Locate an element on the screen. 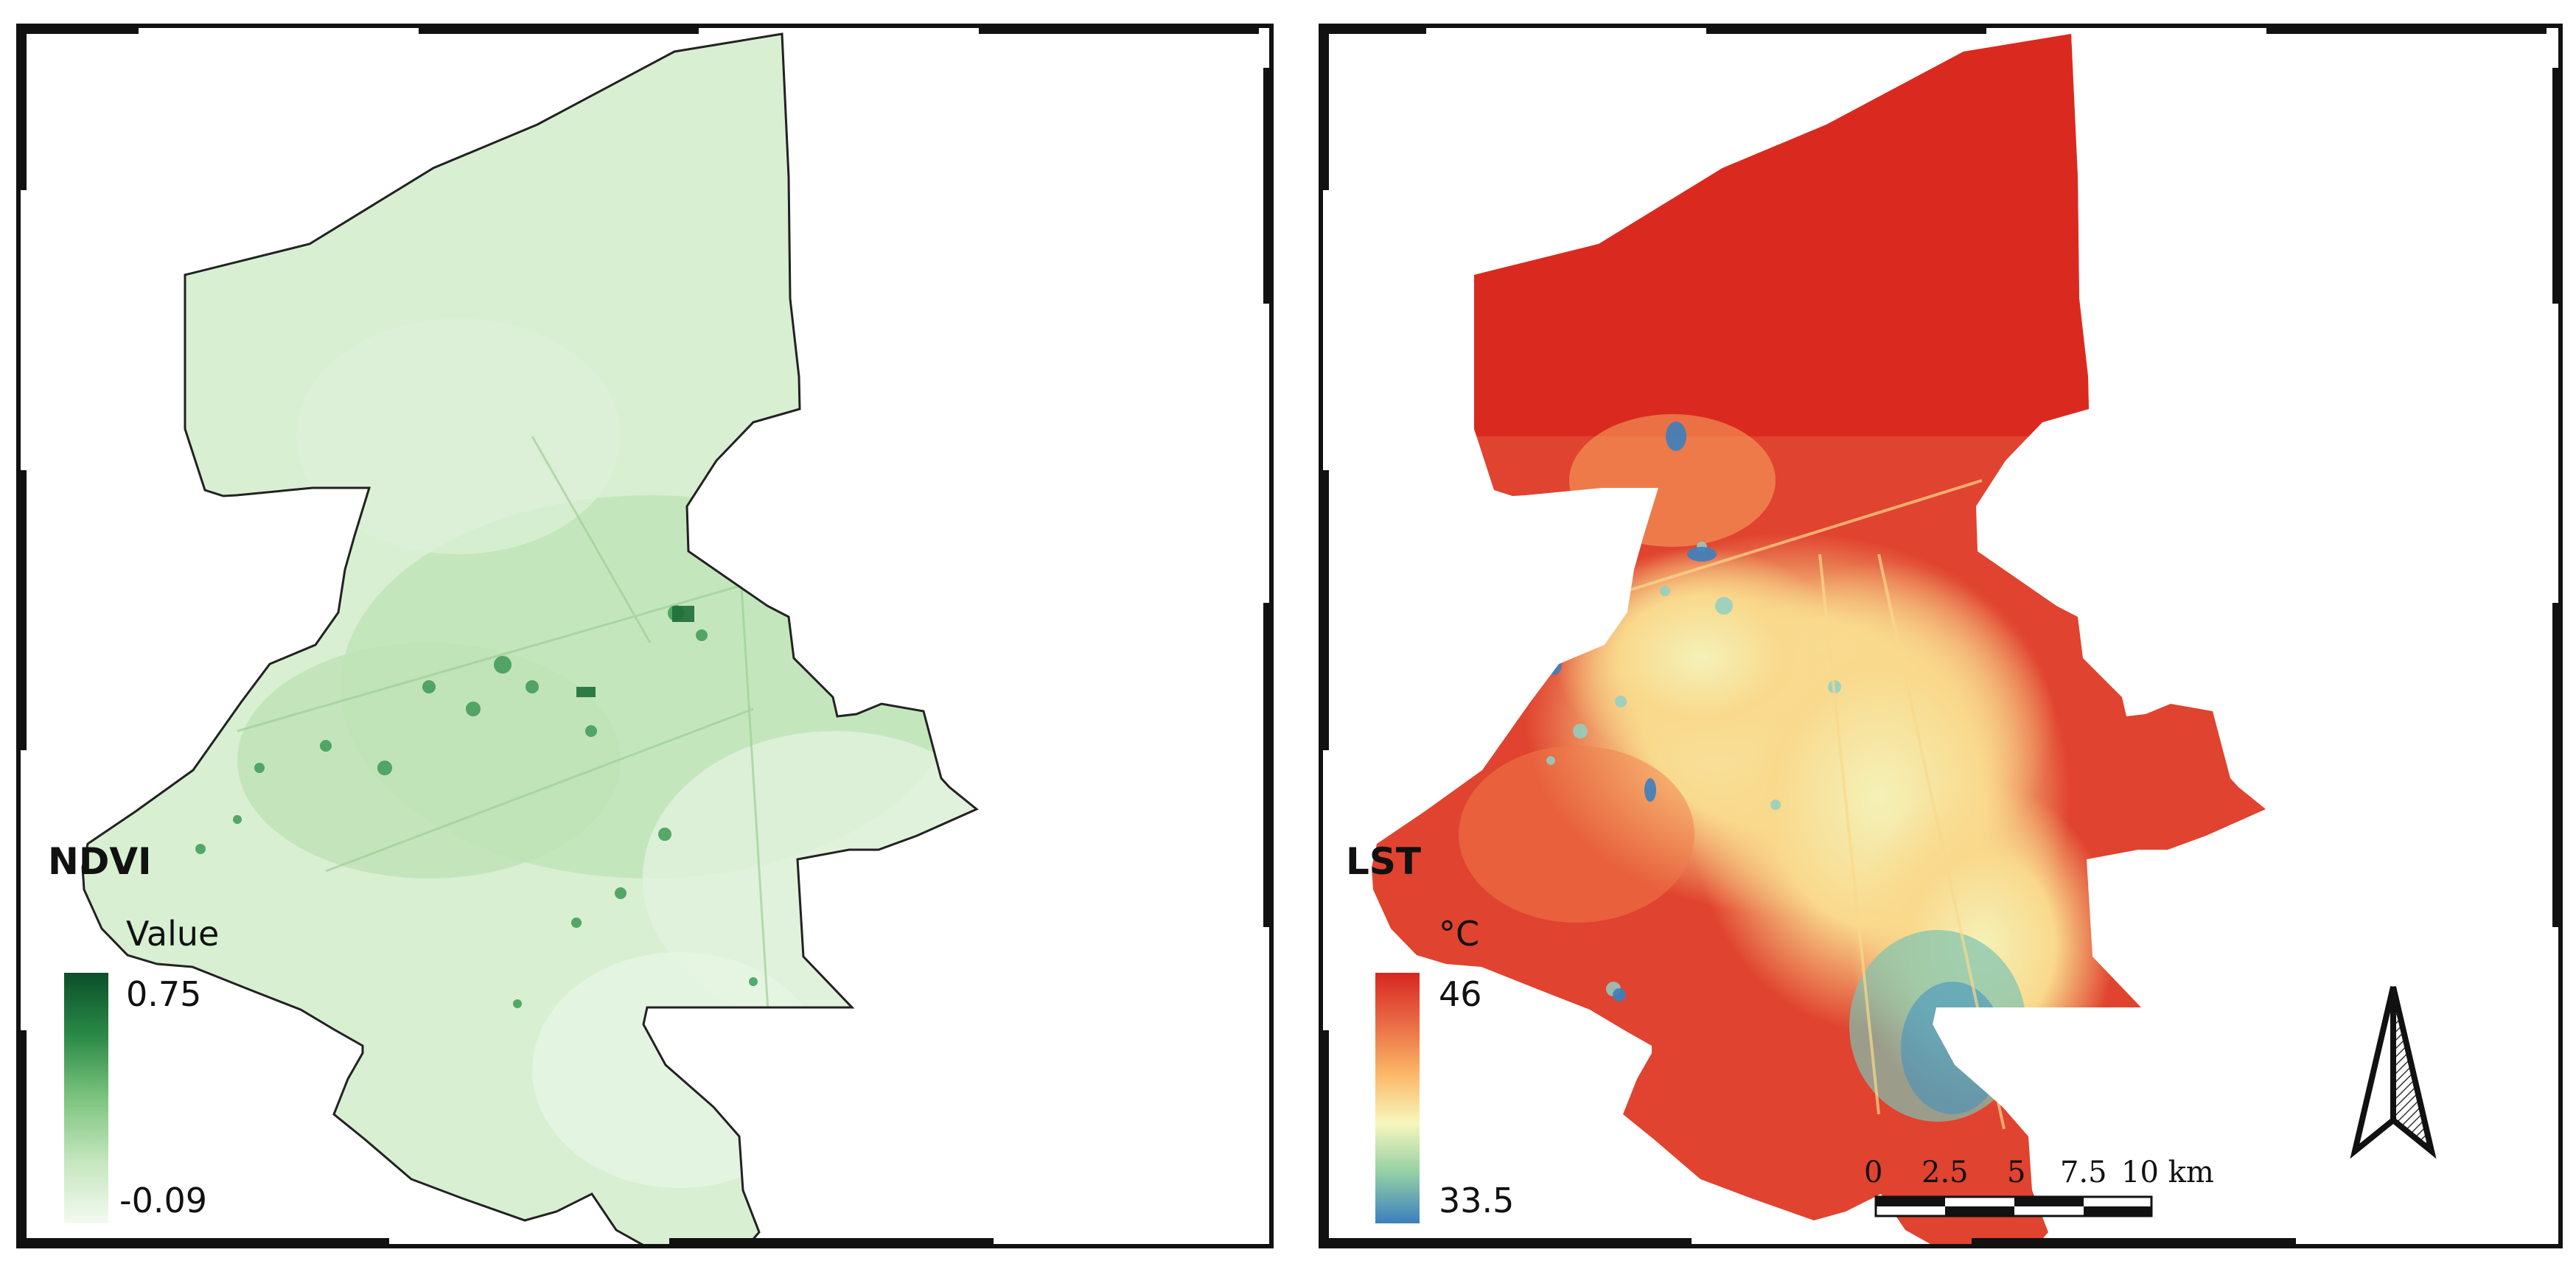 Image resolution: width=2576 pixels, height=1272 pixels. north-arrow-icon is located at coordinates (2393, 1072).